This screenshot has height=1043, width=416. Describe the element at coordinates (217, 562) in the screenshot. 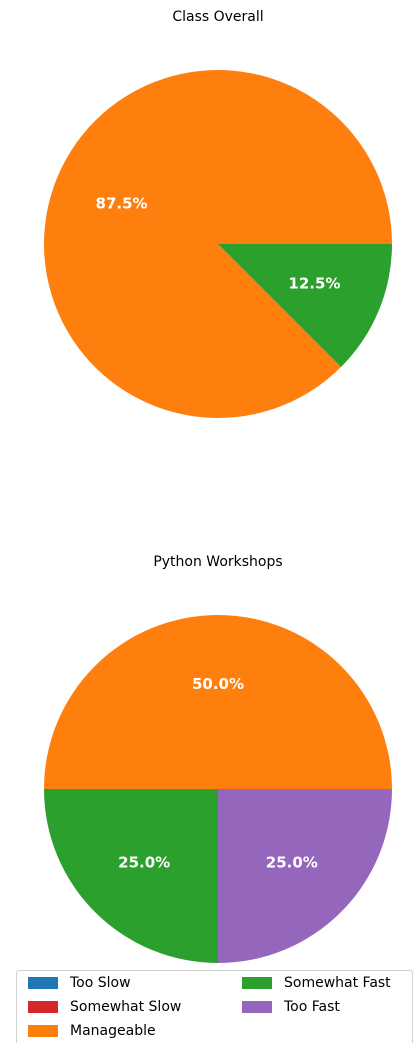

I see `chart-title: Python Workshops` at that location.